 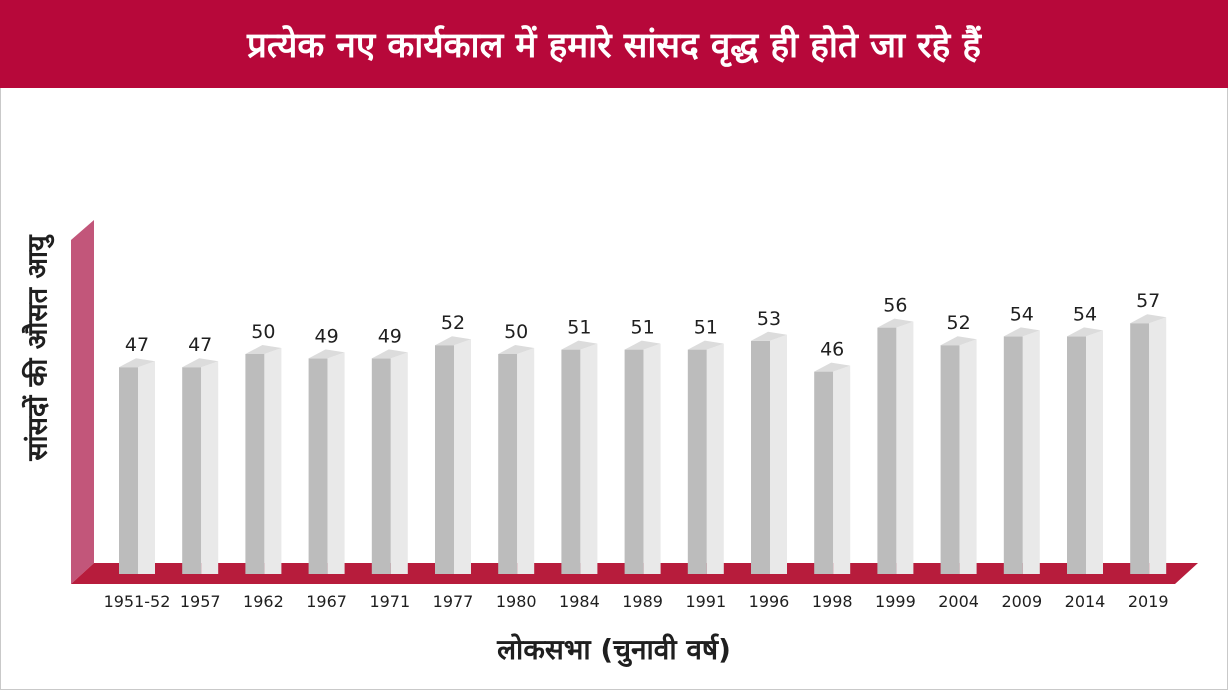 I want to click on y-axis-wall, so click(x=82, y=402).